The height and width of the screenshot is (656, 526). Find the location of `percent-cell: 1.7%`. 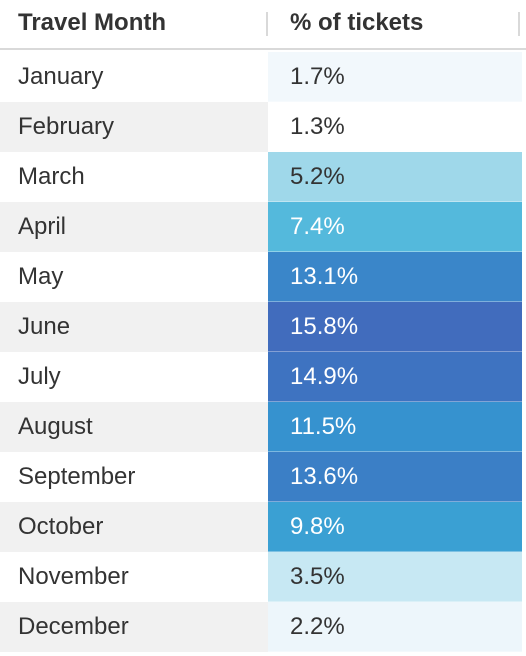

percent-cell: 1.7% is located at coordinates (395, 77).